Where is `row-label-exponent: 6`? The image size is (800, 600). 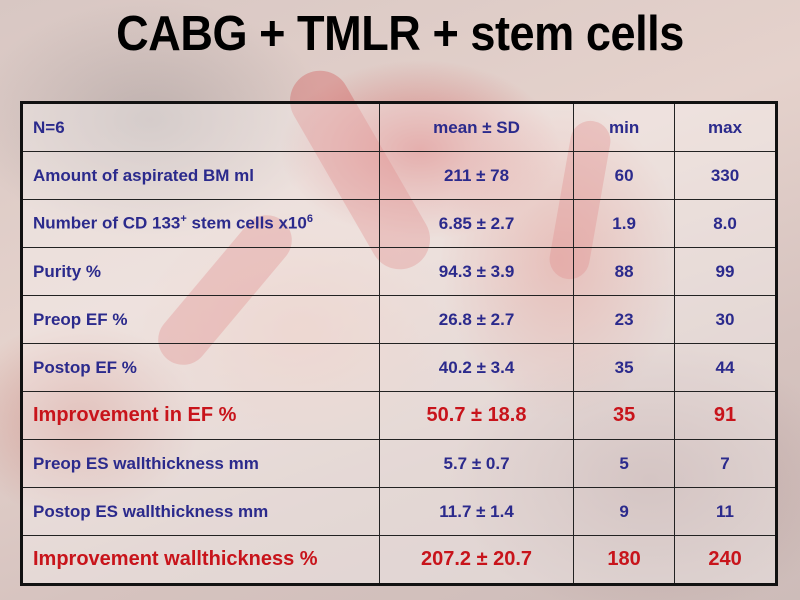
row-label-exponent: 6 is located at coordinates (309, 219).